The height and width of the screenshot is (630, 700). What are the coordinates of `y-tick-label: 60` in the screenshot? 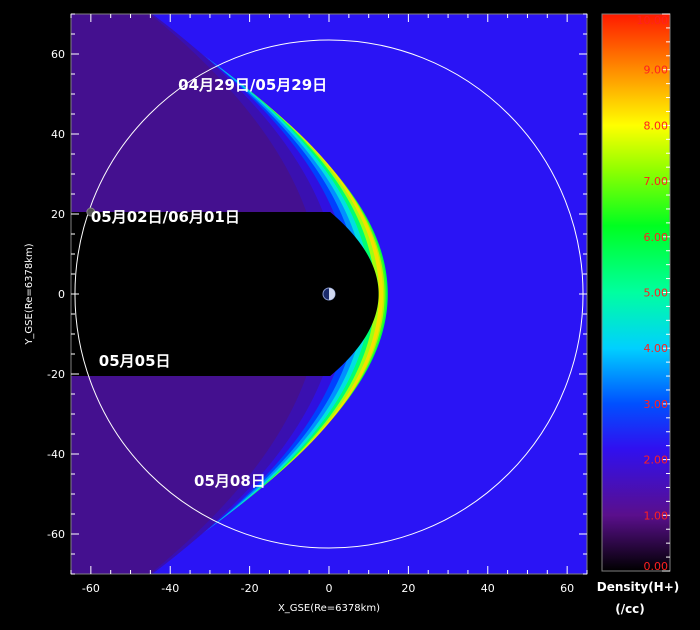 It's located at (58, 54).